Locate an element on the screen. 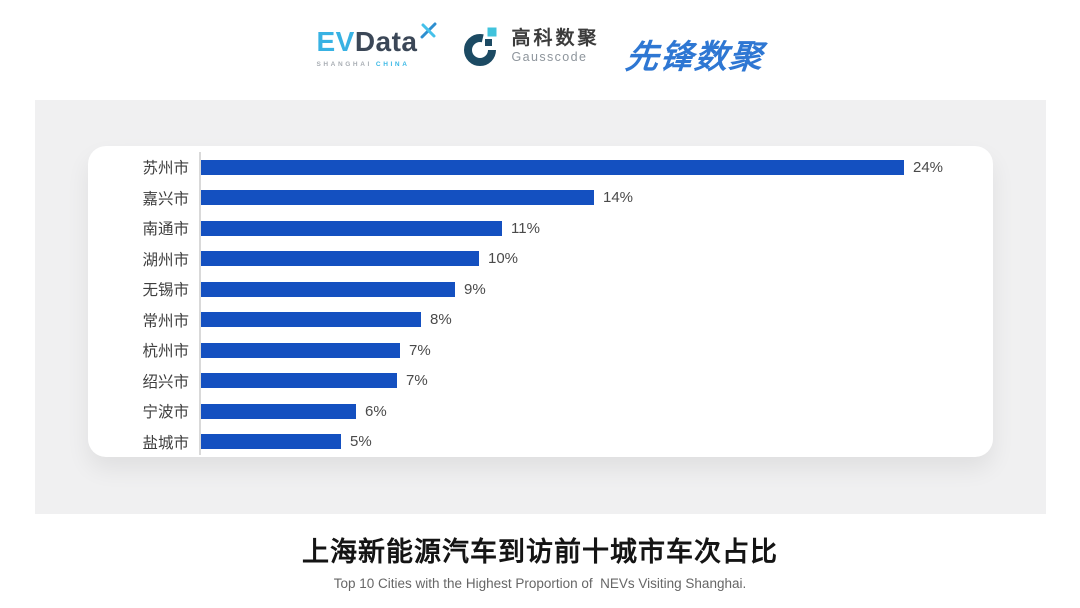 The height and width of the screenshot is (608, 1080). chart-row: 嘉兴市 14% is located at coordinates (540, 198).